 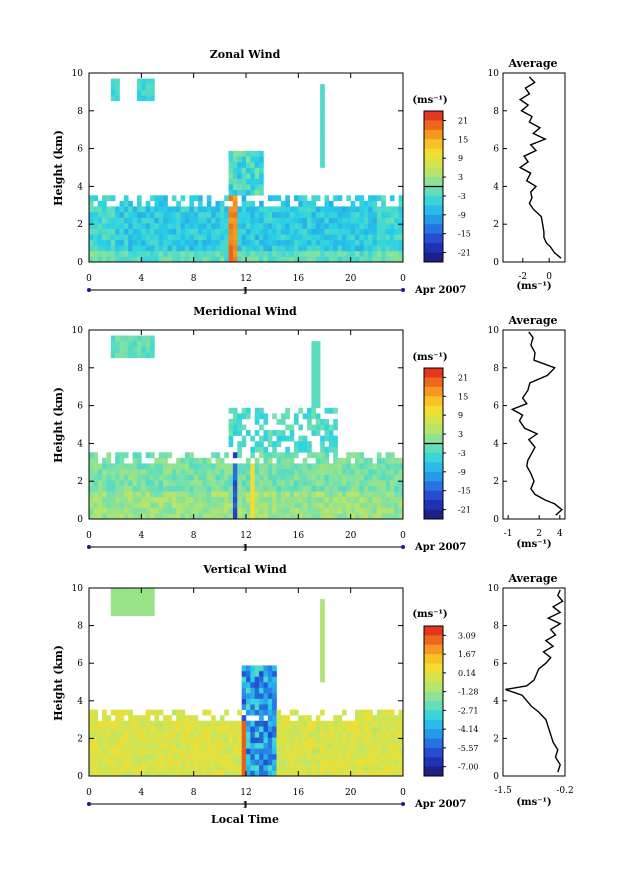 I want to click on vertical-profile-y-tick-label: 0, so click(x=496, y=777).